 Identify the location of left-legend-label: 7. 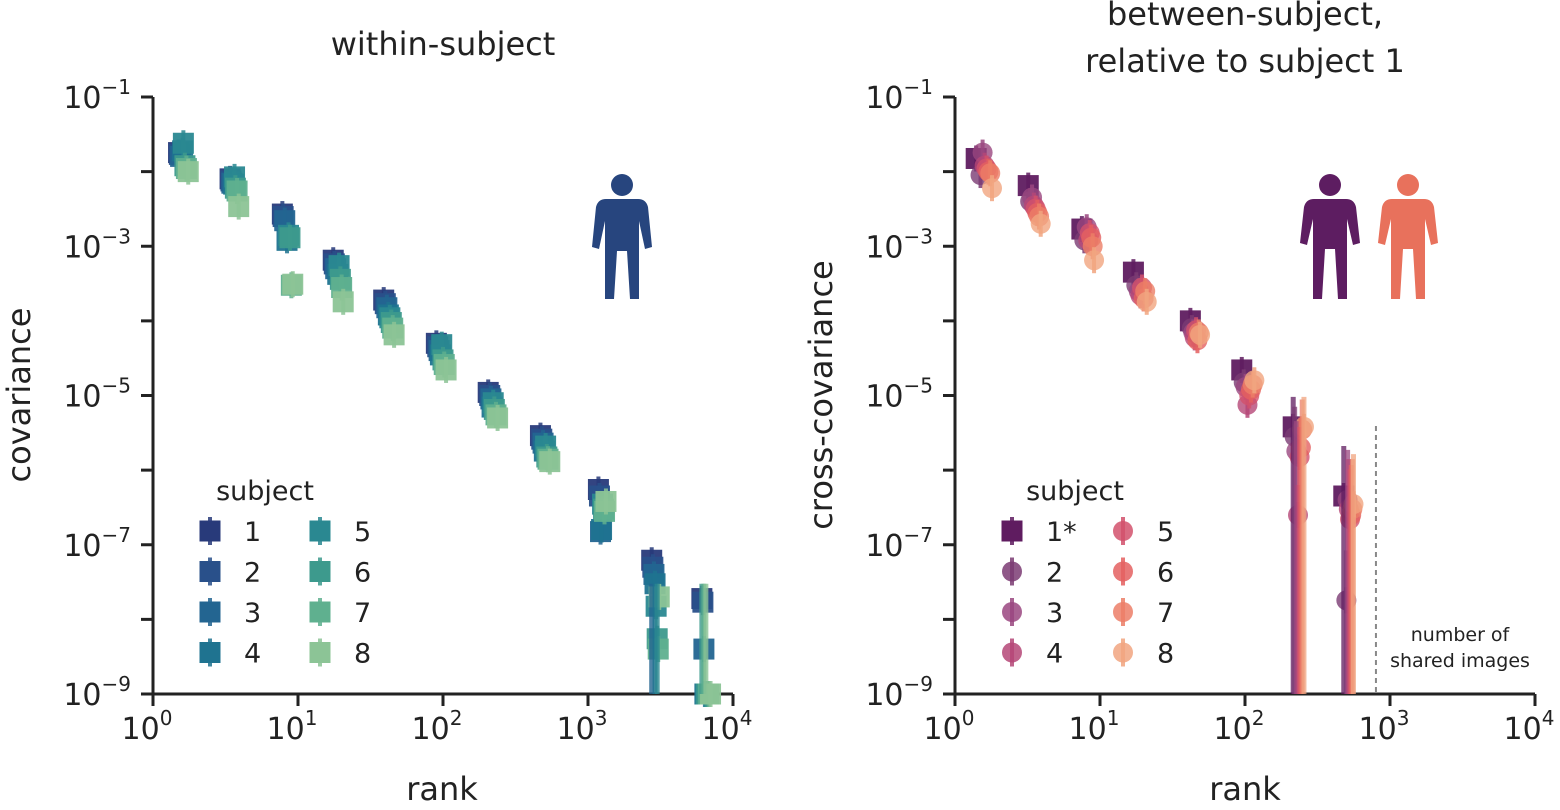
(362, 613).